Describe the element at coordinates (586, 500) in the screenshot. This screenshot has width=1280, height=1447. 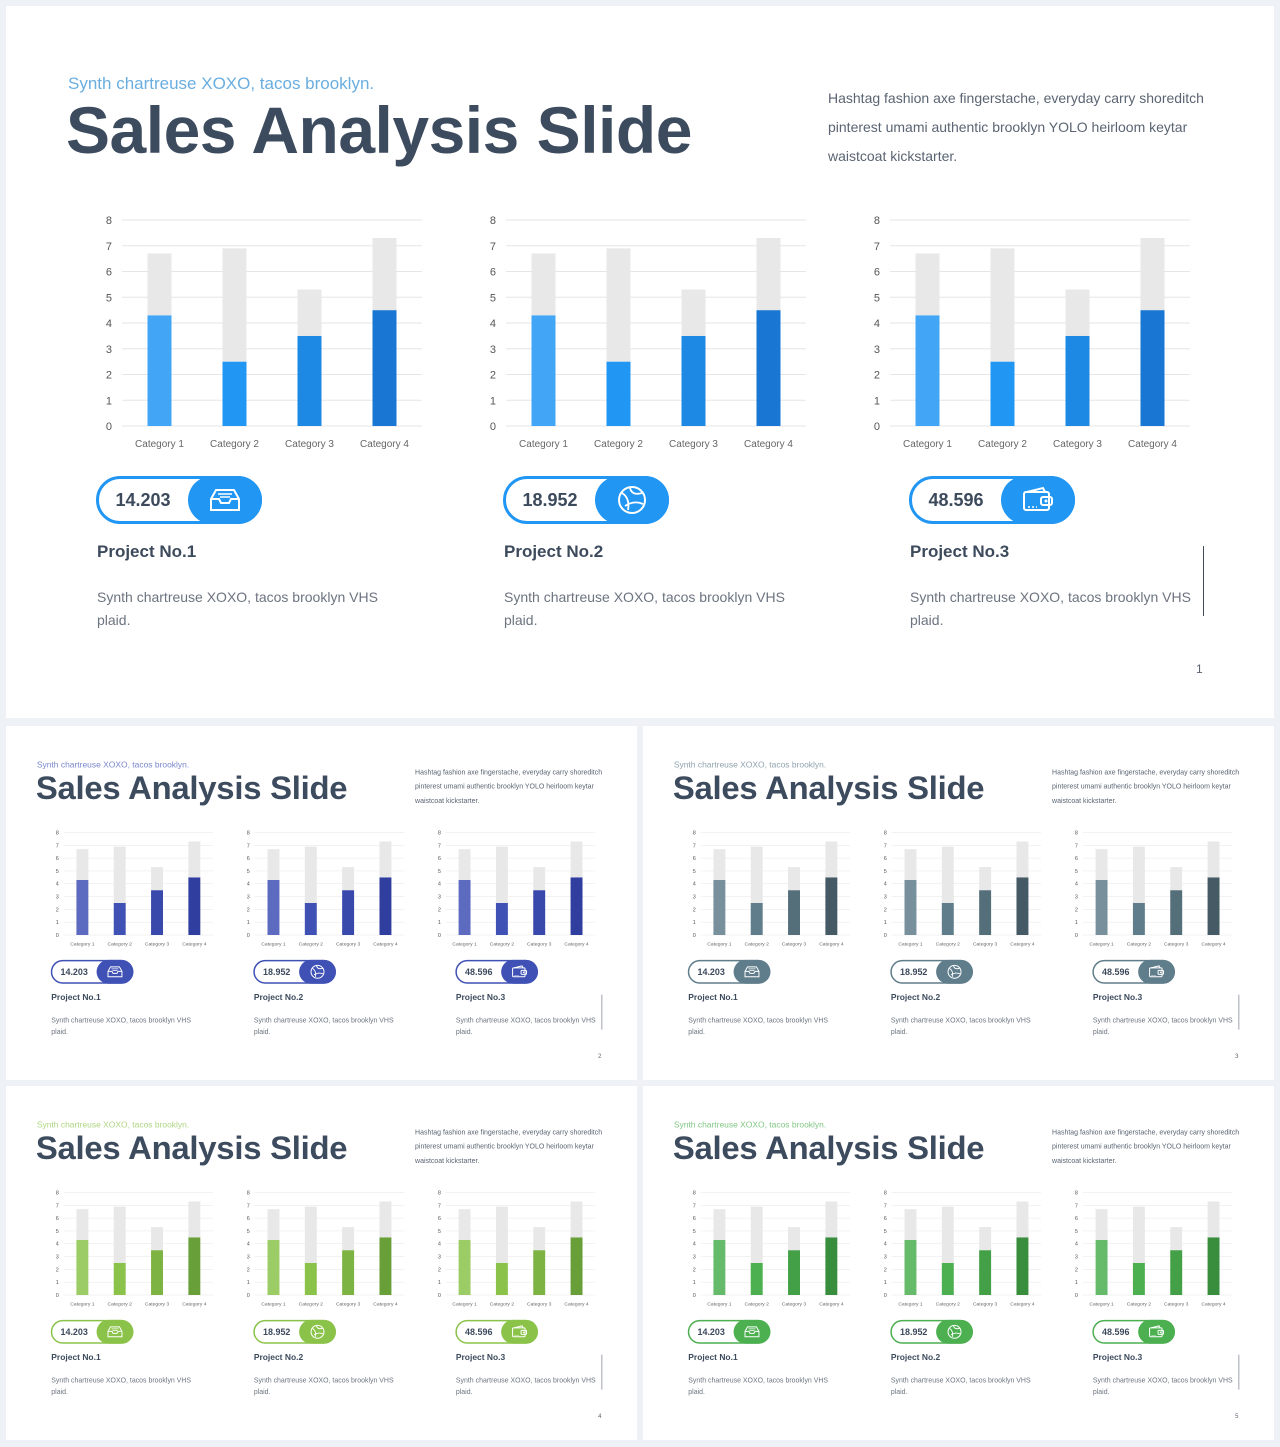
I see `project-2-value-pill: 18.952` at that location.